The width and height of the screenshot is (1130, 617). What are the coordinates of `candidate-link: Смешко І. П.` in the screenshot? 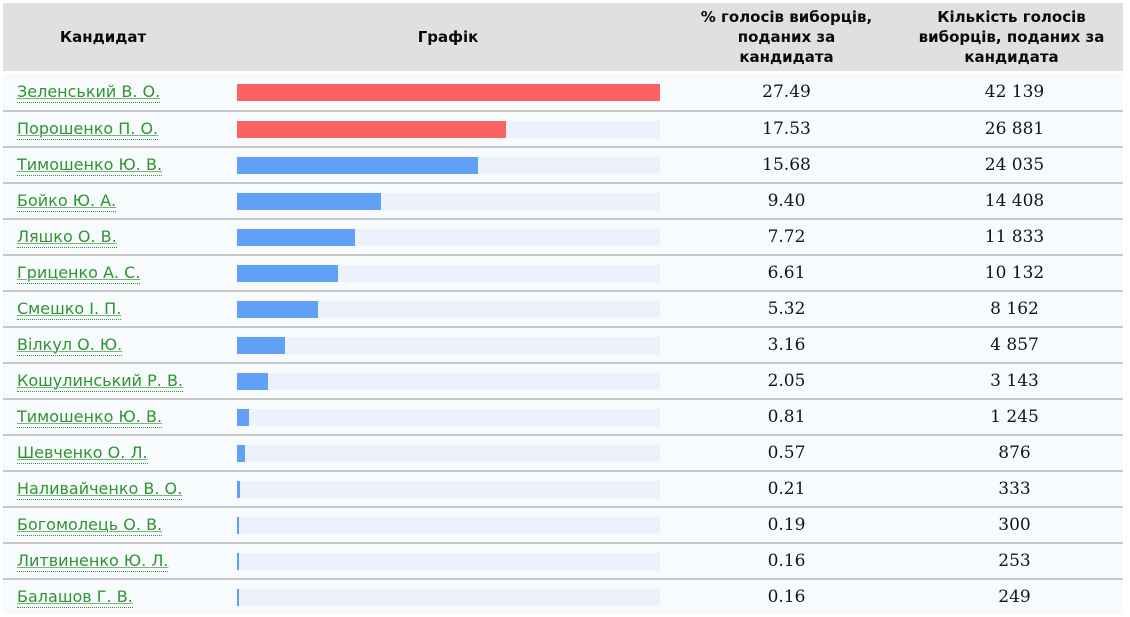 It's located at (69, 309).